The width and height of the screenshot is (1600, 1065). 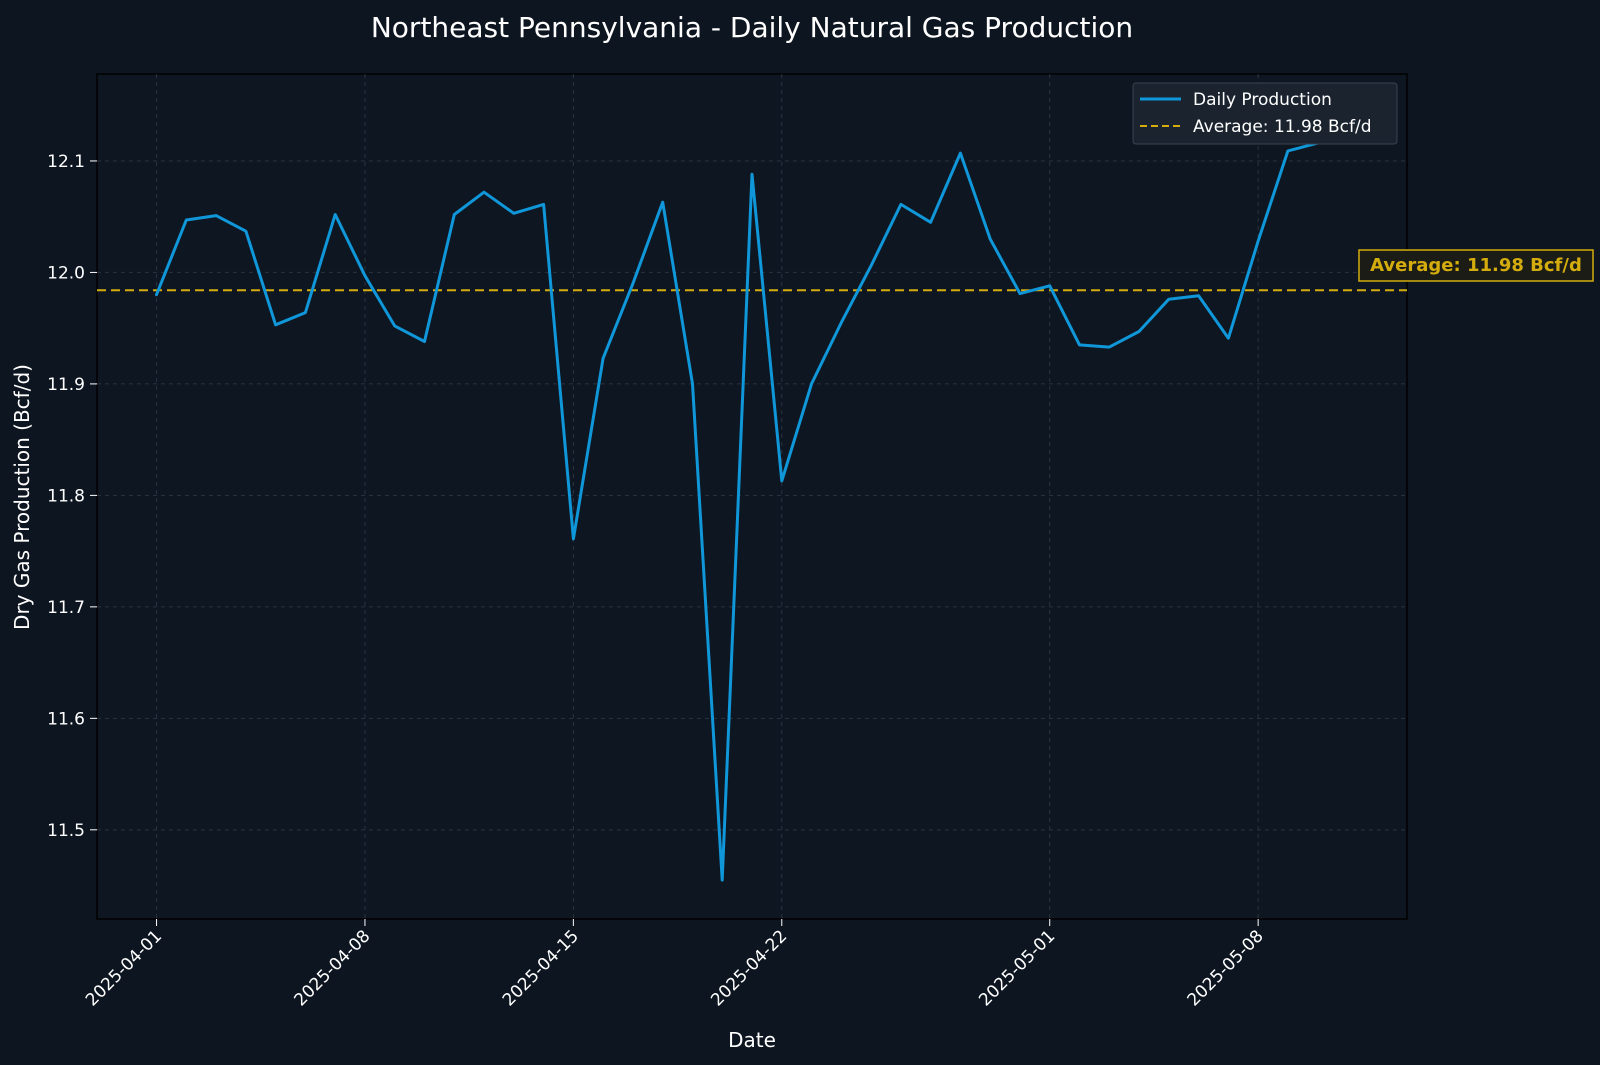 I want to click on y-tick-label: 11.5, so click(x=66, y=831).